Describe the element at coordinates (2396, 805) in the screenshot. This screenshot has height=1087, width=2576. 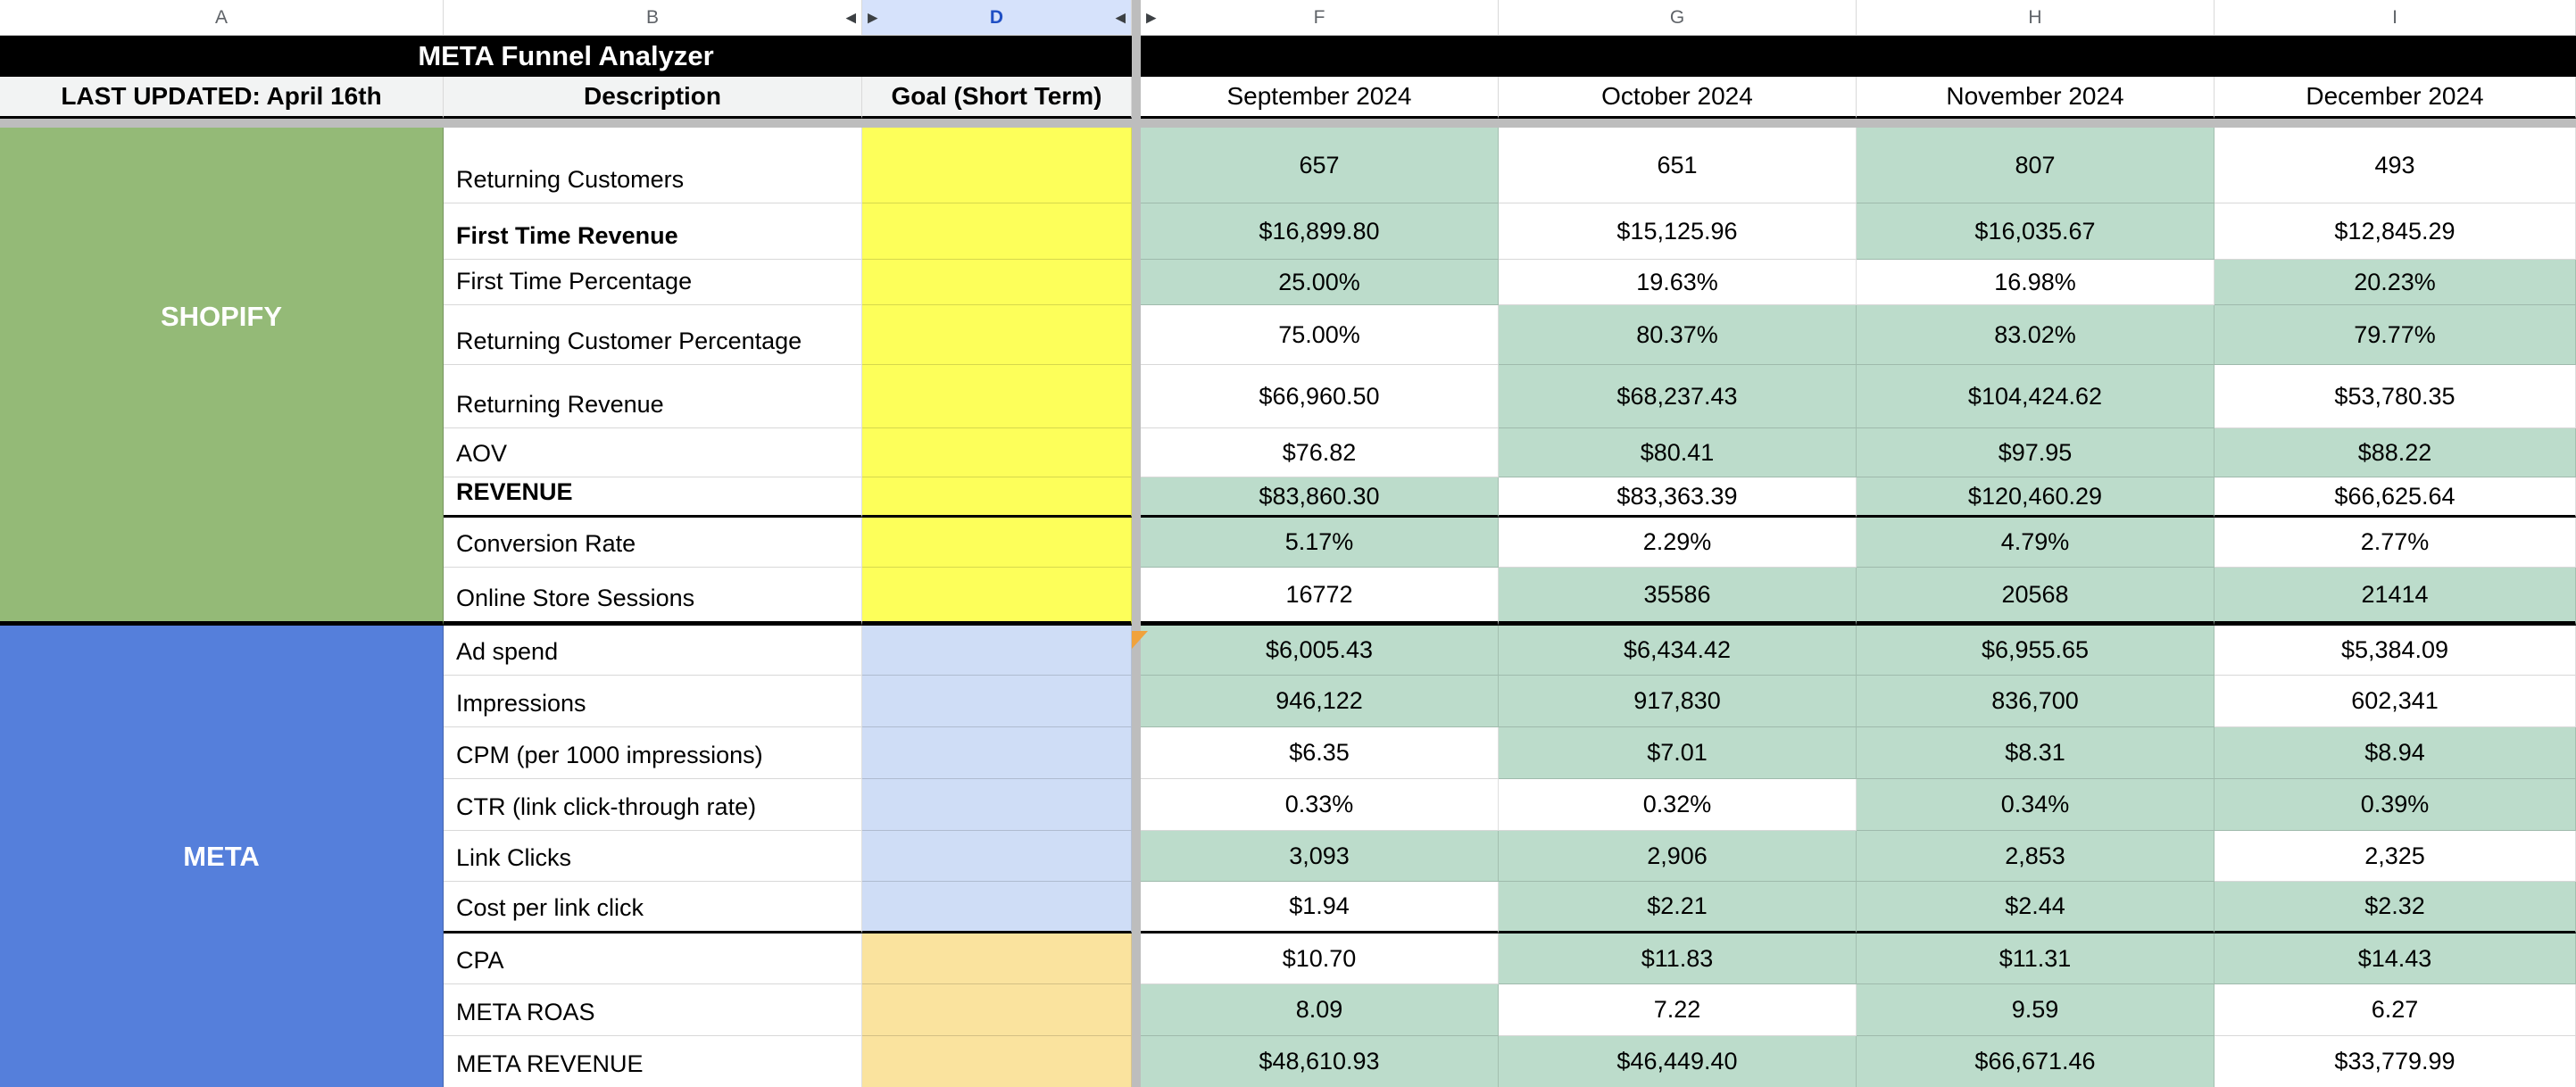
I see `value-cell: 0.39%` at that location.